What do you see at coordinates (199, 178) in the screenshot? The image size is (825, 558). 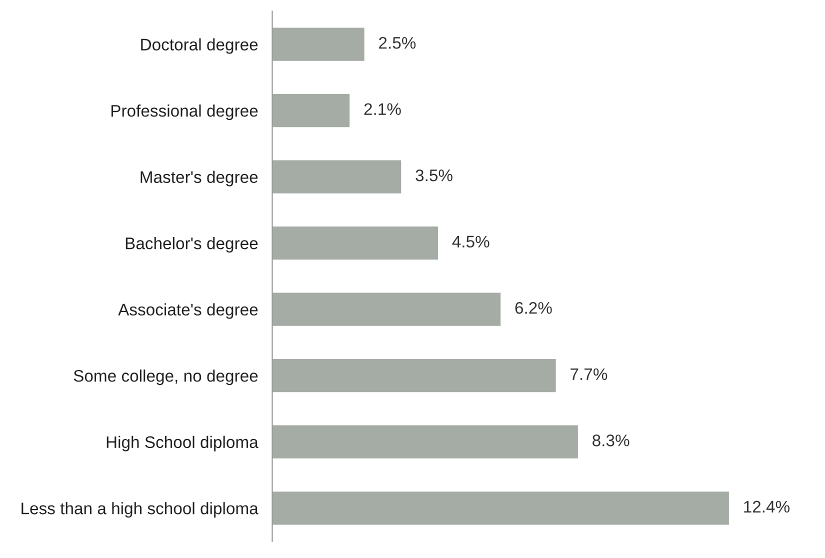 I see `y-tick-label: Master's degree` at bounding box center [199, 178].